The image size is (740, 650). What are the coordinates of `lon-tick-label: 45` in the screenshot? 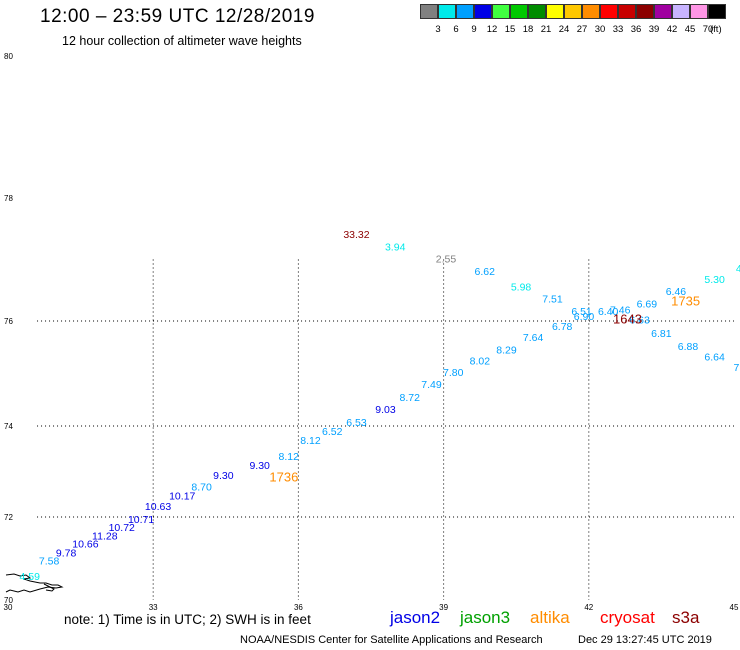 It's located at (734, 607).